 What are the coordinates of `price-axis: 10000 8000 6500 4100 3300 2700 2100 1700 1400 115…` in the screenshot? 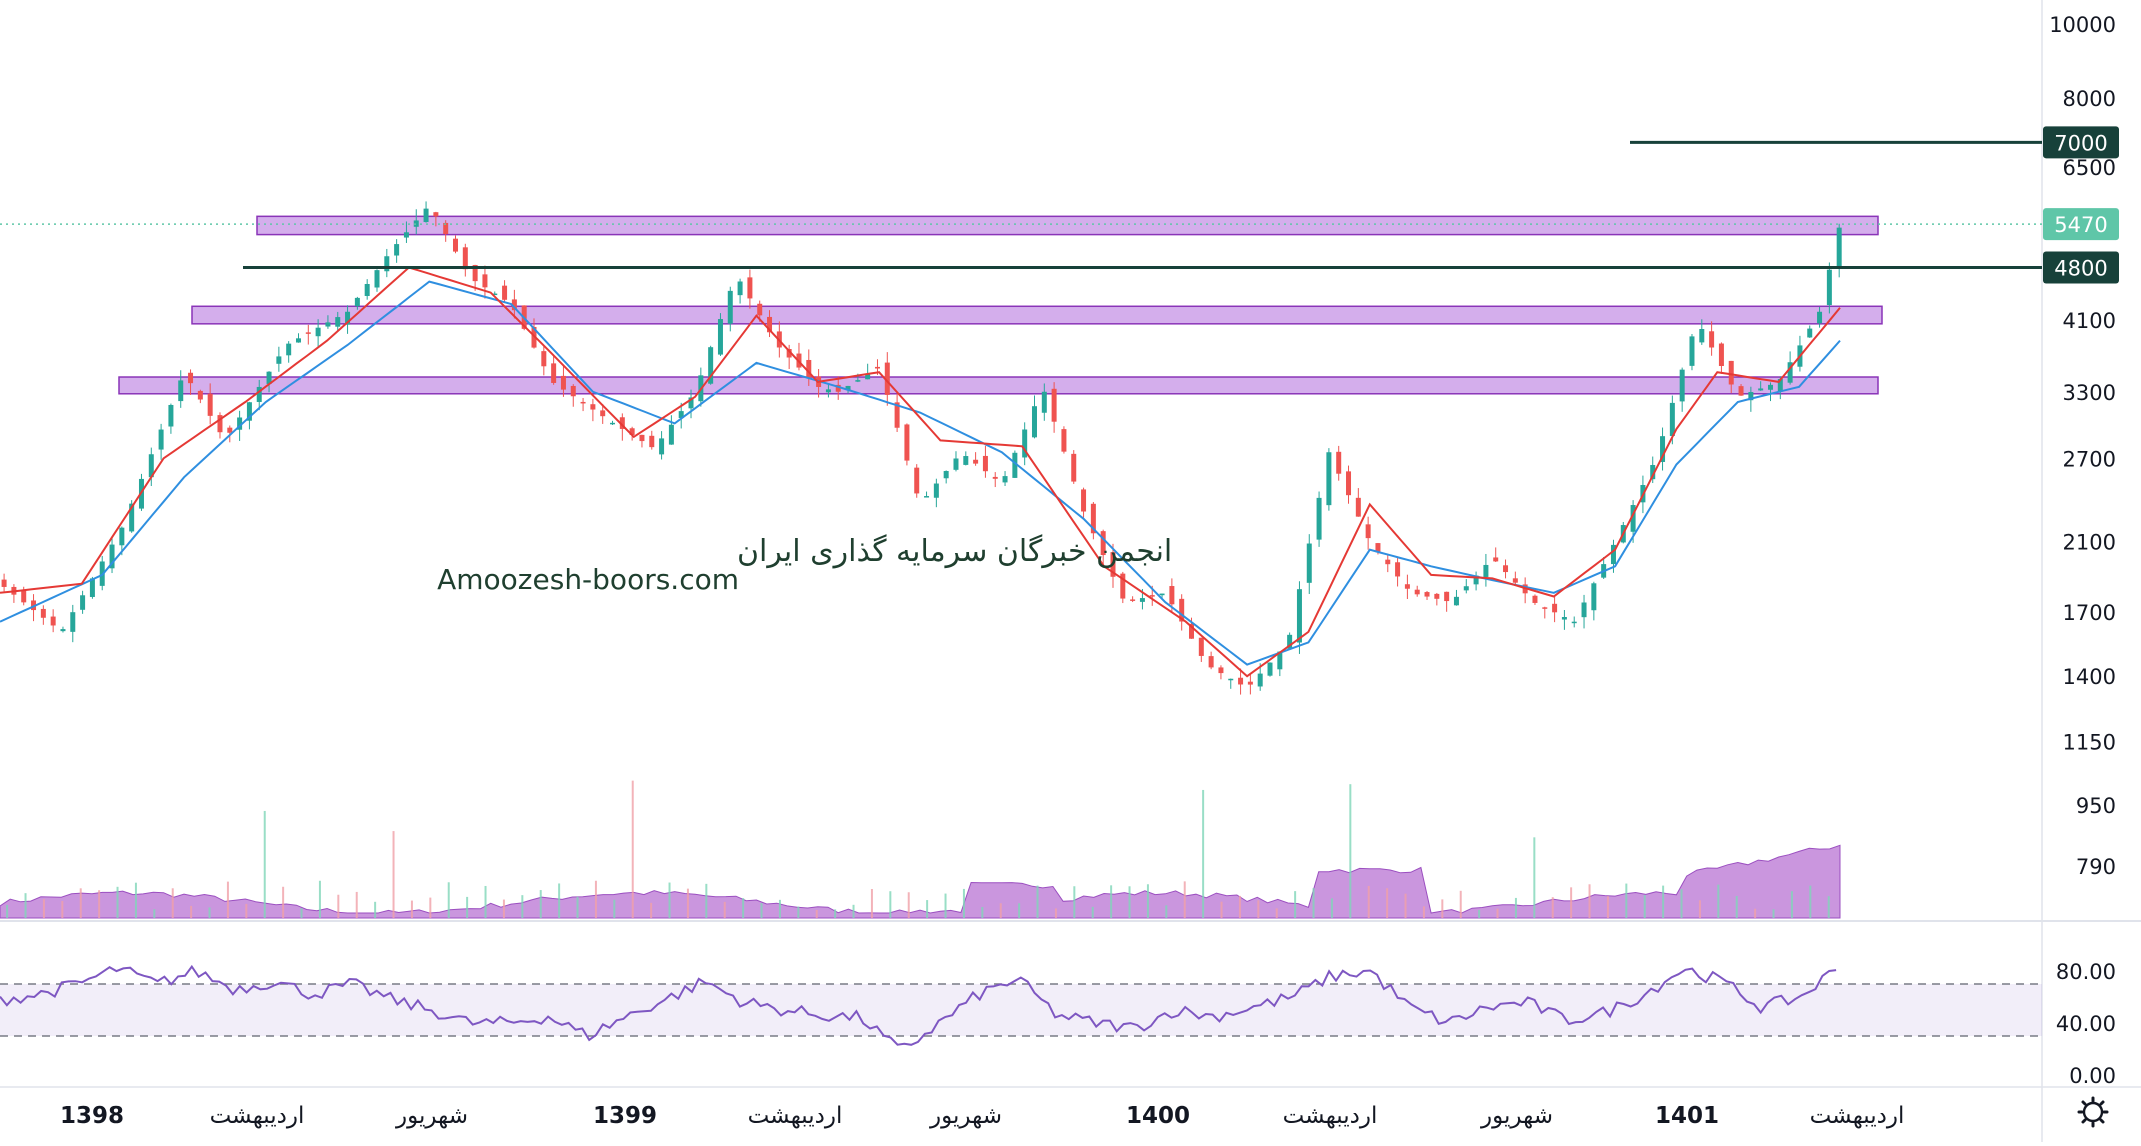 It's located at (2082, 446).